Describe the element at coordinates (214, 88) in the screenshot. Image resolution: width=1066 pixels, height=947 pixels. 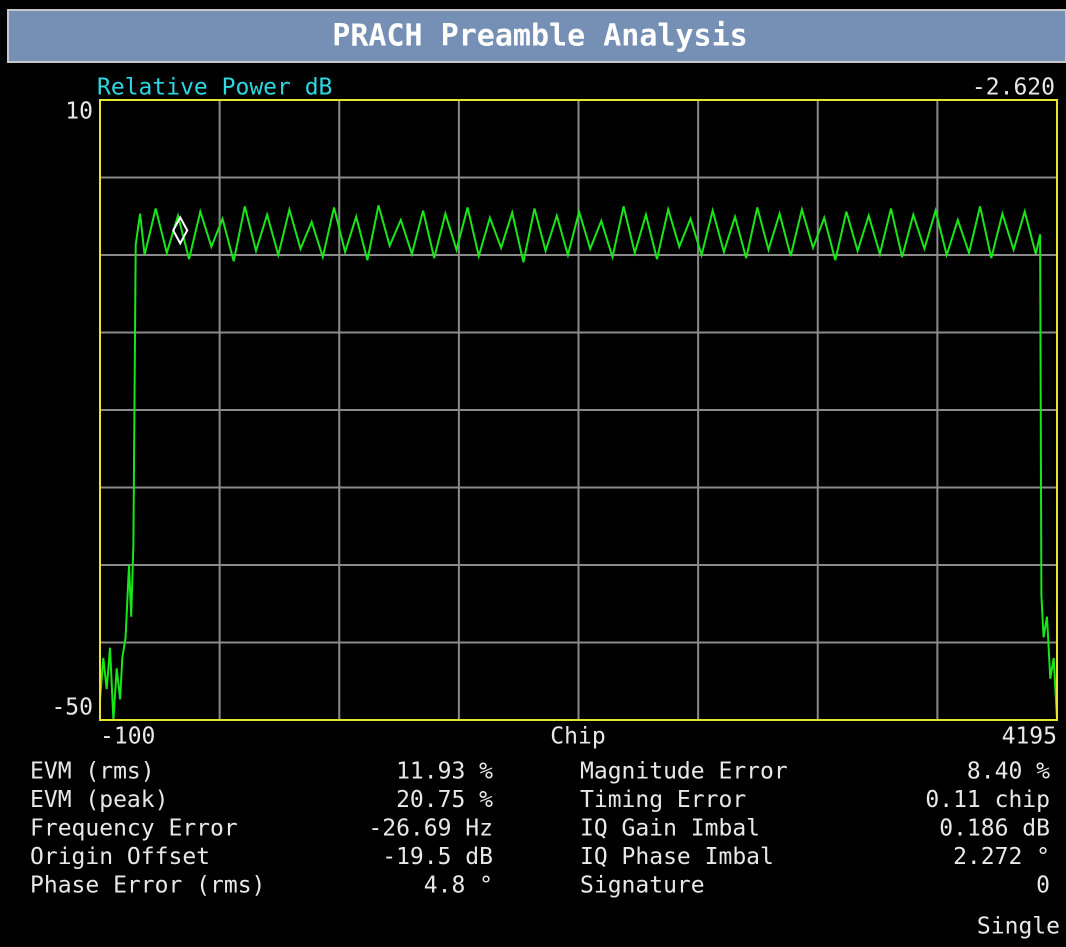
I see `y-axis-label: Relative Power dB` at that location.